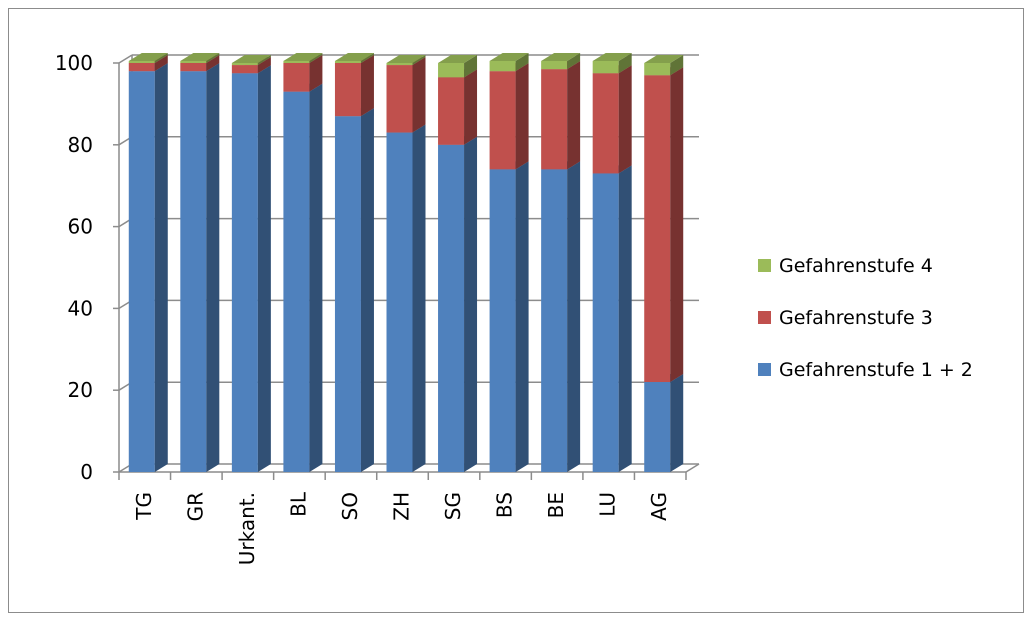 Image resolution: width=1036 pixels, height=621 pixels. Describe the element at coordinates (80, 308) in the screenshot. I see `y-tick-label: 40` at that location.